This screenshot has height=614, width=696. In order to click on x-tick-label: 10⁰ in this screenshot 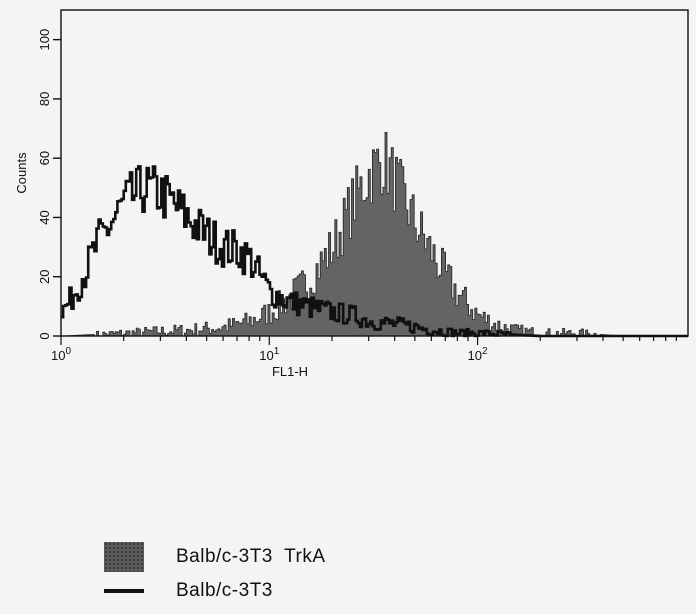, I will do `click(61, 354)`.